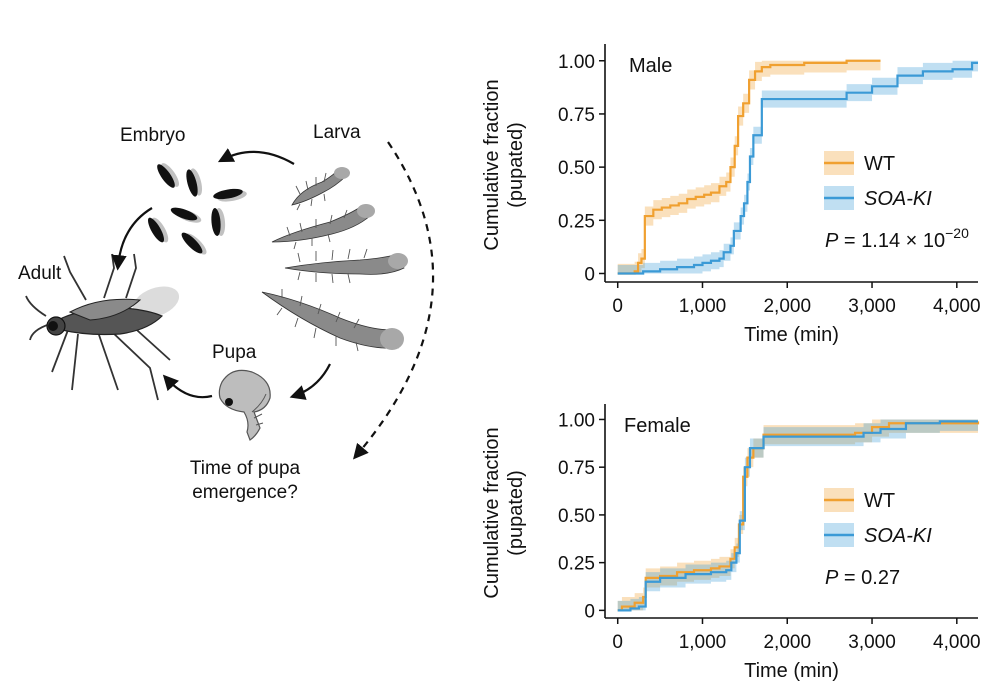  I want to click on question-line-2: emergence?, so click(245, 492).